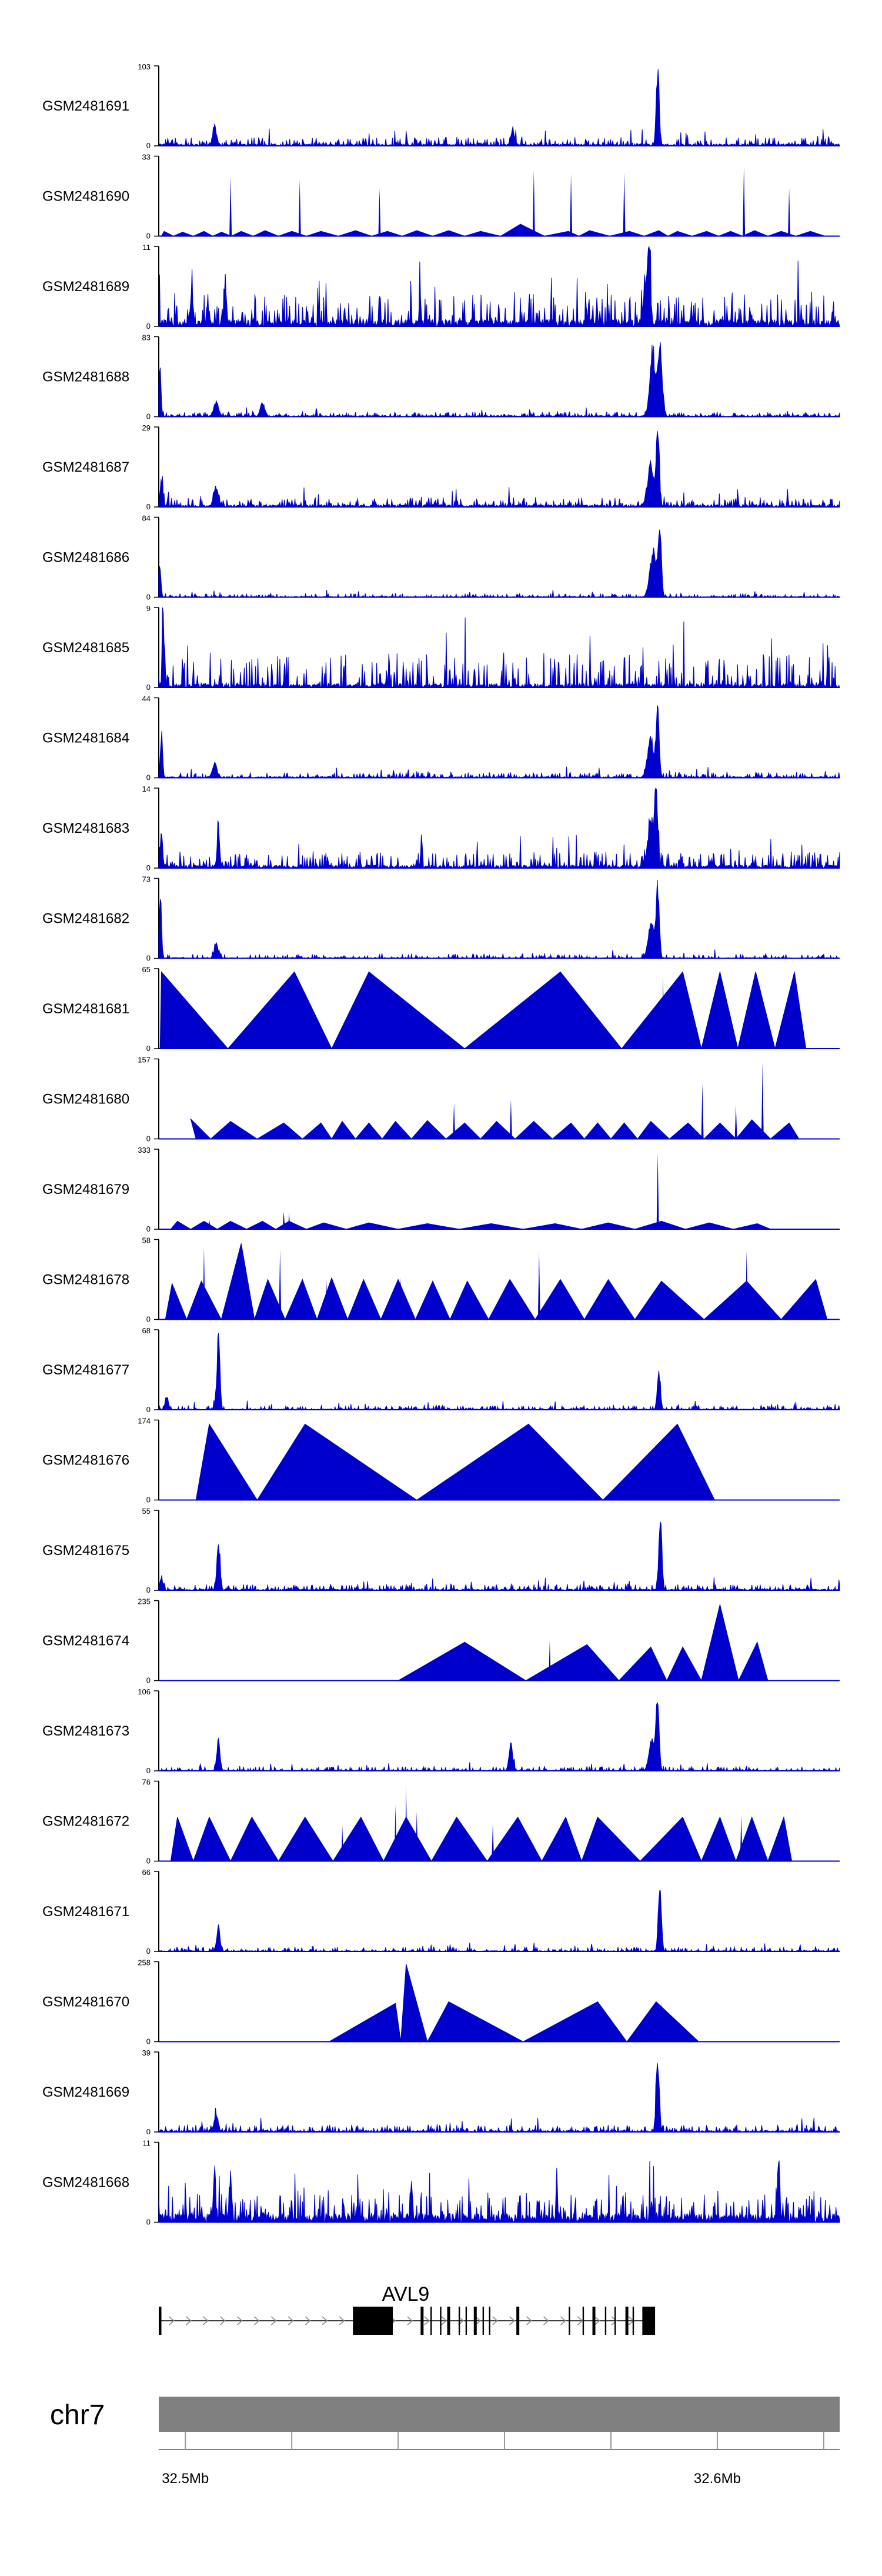  I want to click on y-max-label: 157, so click(144, 1060).